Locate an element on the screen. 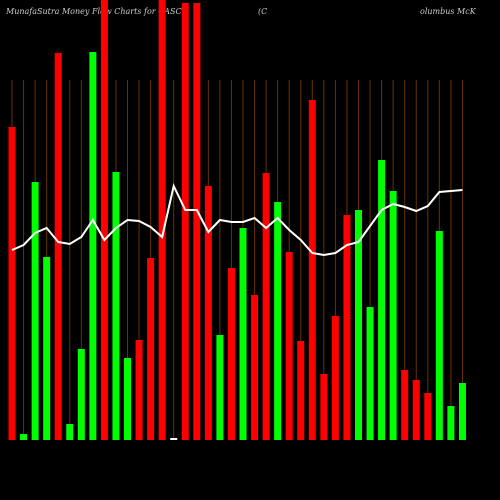  chart-title: MunafaSutra Money Flow Charts for CASCO is located at coordinates (97, 11).